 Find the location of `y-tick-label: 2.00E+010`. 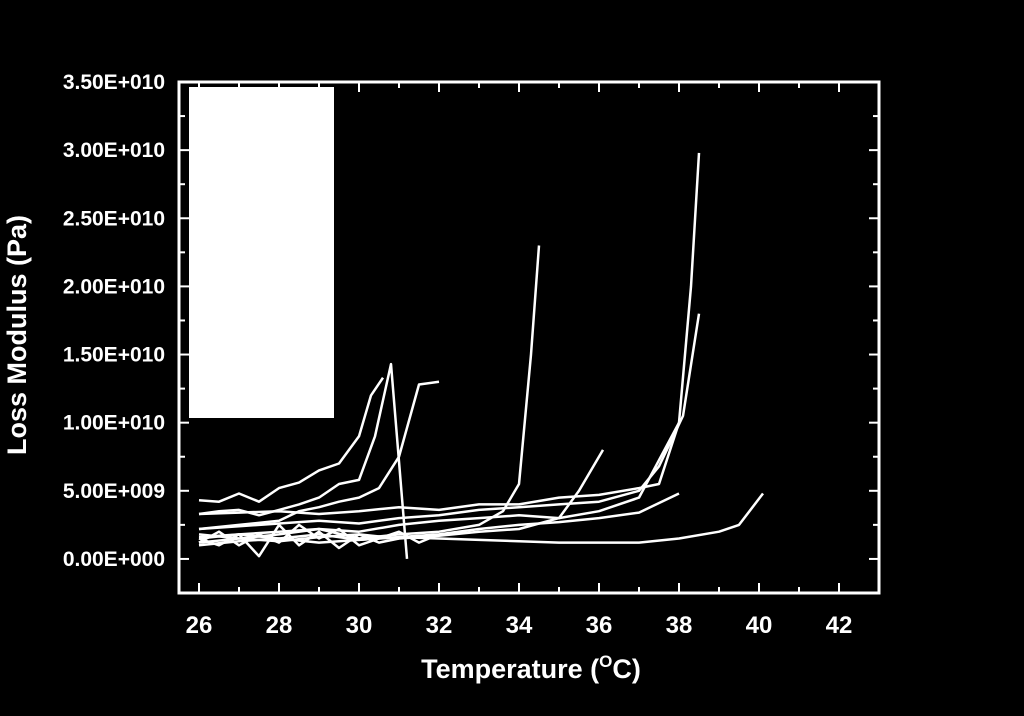

y-tick-label: 2.00E+010 is located at coordinates (114, 286).